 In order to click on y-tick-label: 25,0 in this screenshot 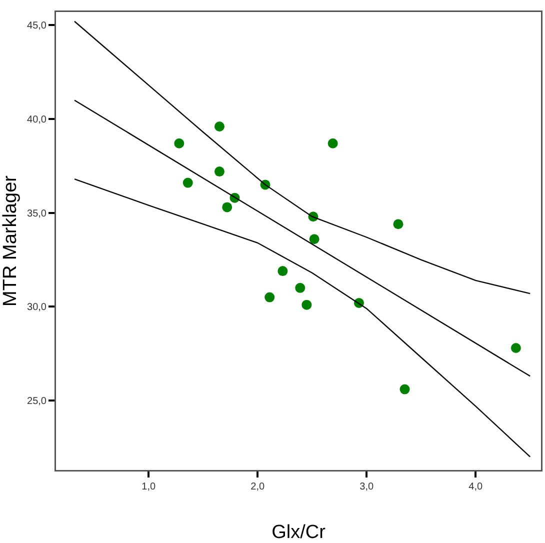, I will do `click(37, 402)`.